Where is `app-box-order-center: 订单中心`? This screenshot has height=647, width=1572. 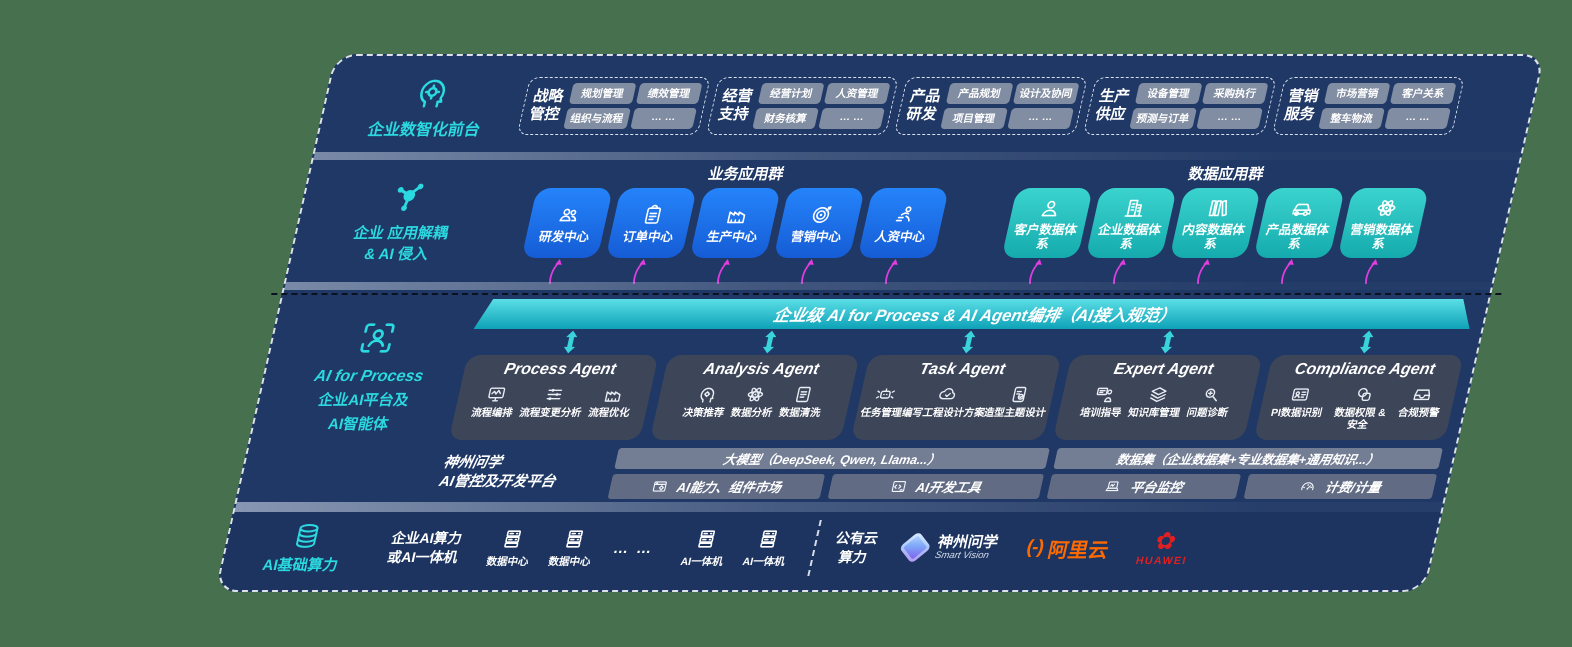 app-box-order-center: 订单中心 is located at coordinates (651, 223).